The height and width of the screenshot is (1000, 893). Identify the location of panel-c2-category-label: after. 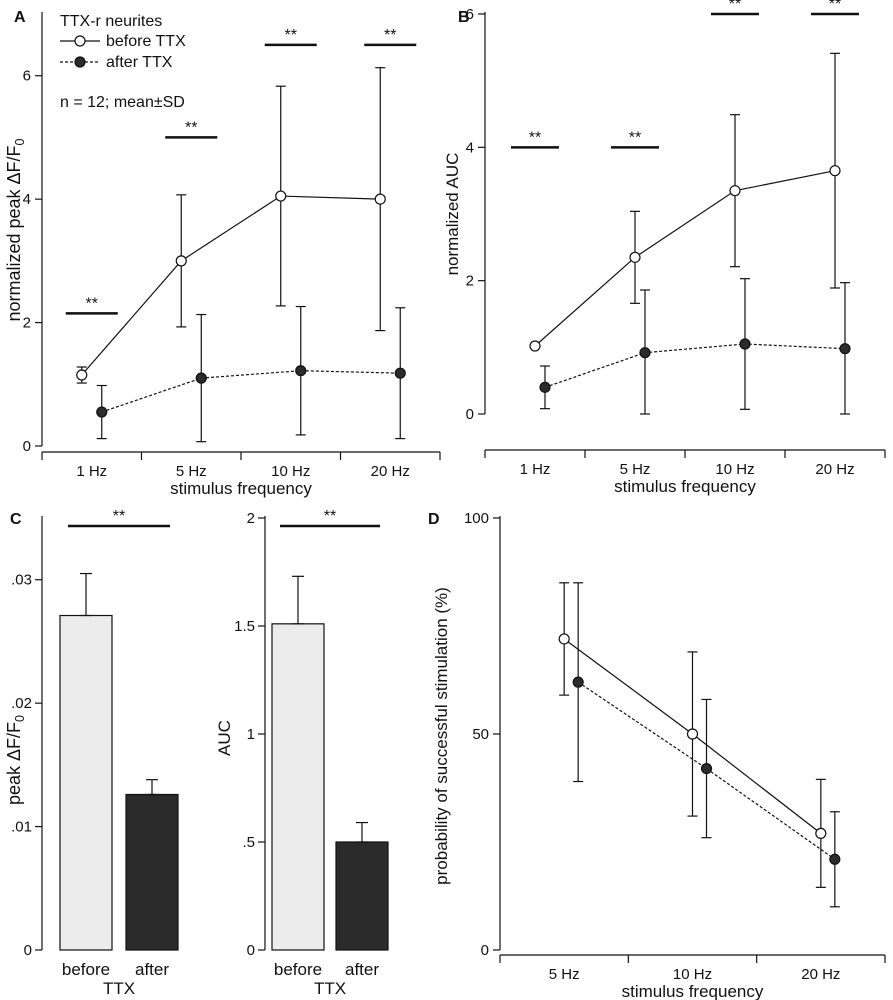
(152, 969).